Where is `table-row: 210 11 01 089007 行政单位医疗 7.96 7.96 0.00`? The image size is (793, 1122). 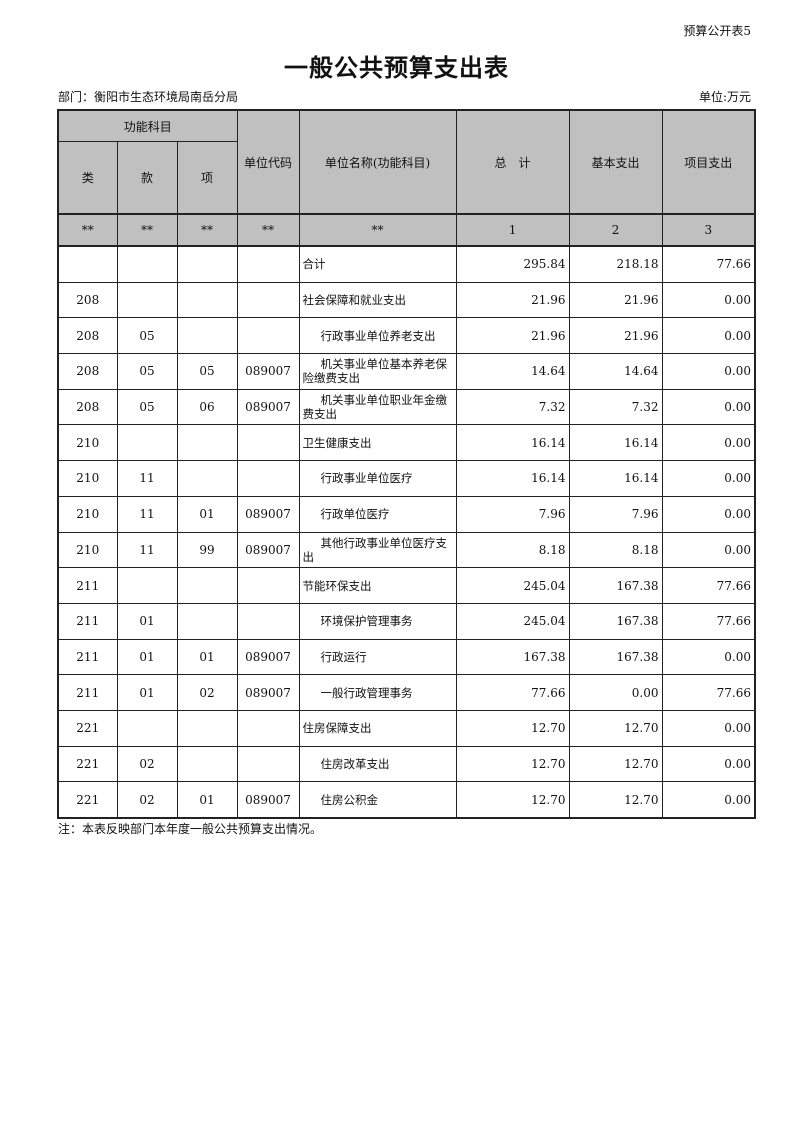
table-row: 210 11 01 089007 行政单位医疗 7.96 7.96 0.00 is located at coordinates (406, 514).